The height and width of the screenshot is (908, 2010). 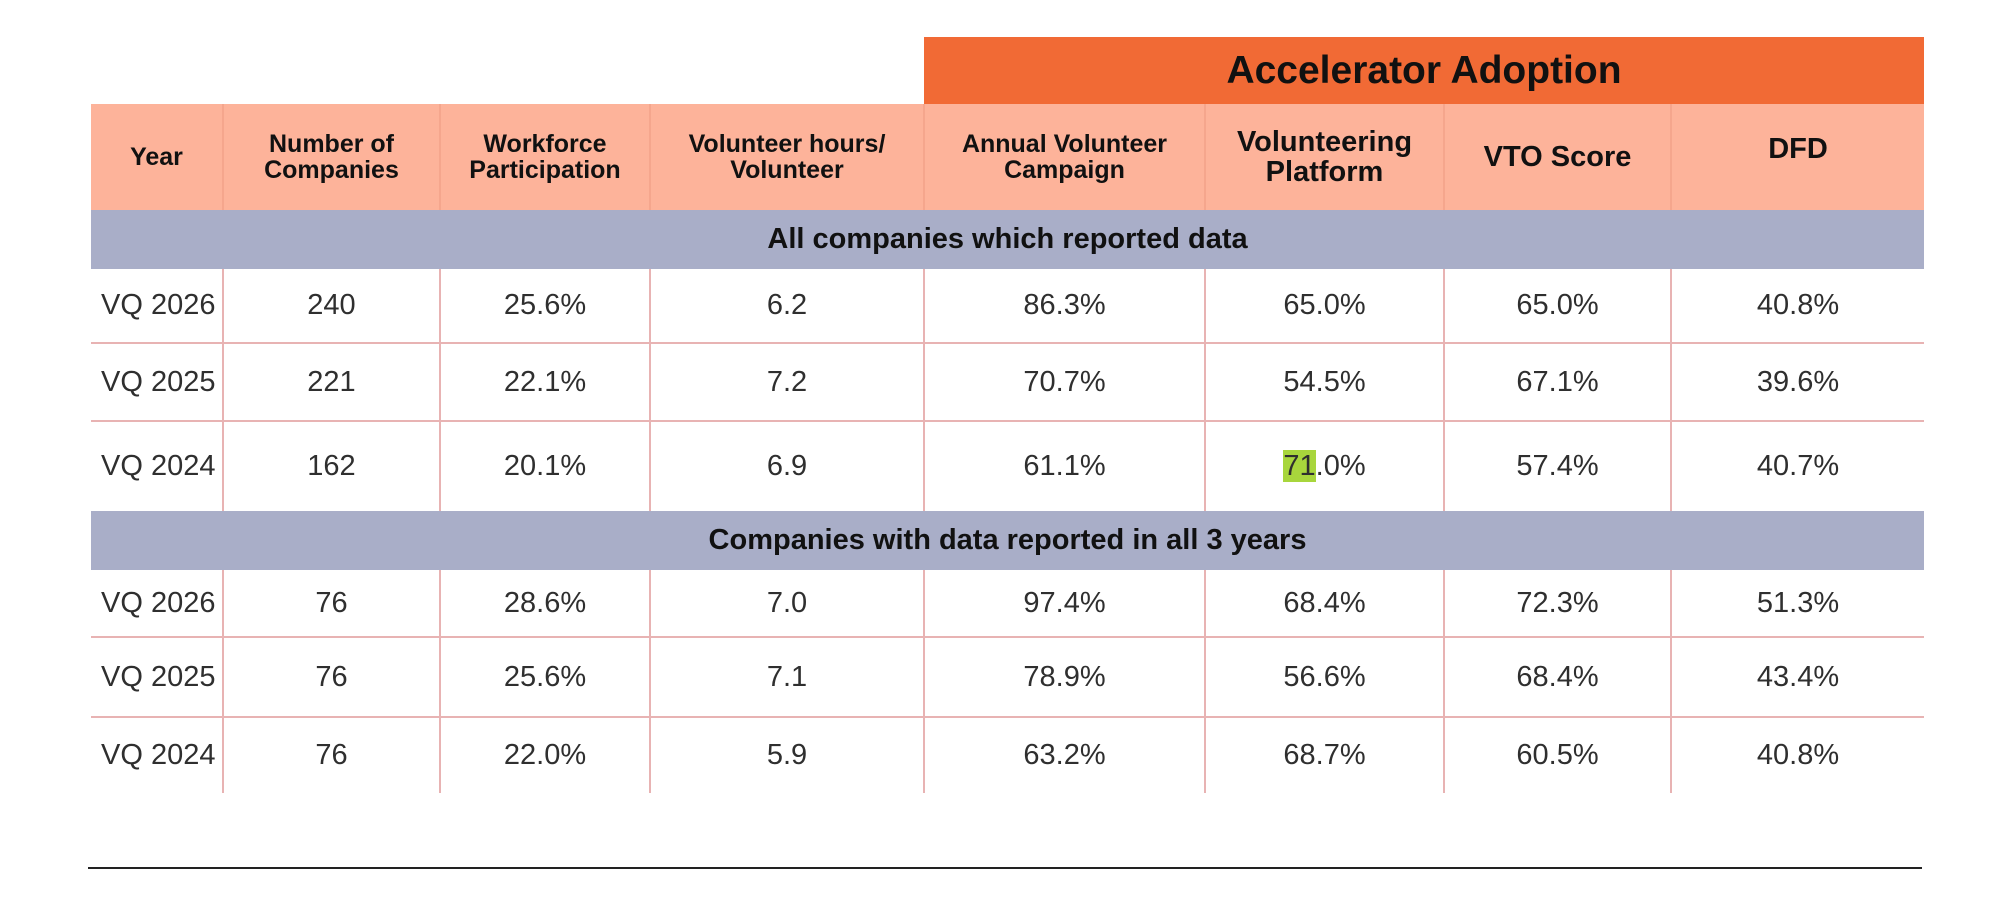 I want to click on table-cell: 7.1, so click(x=786, y=677).